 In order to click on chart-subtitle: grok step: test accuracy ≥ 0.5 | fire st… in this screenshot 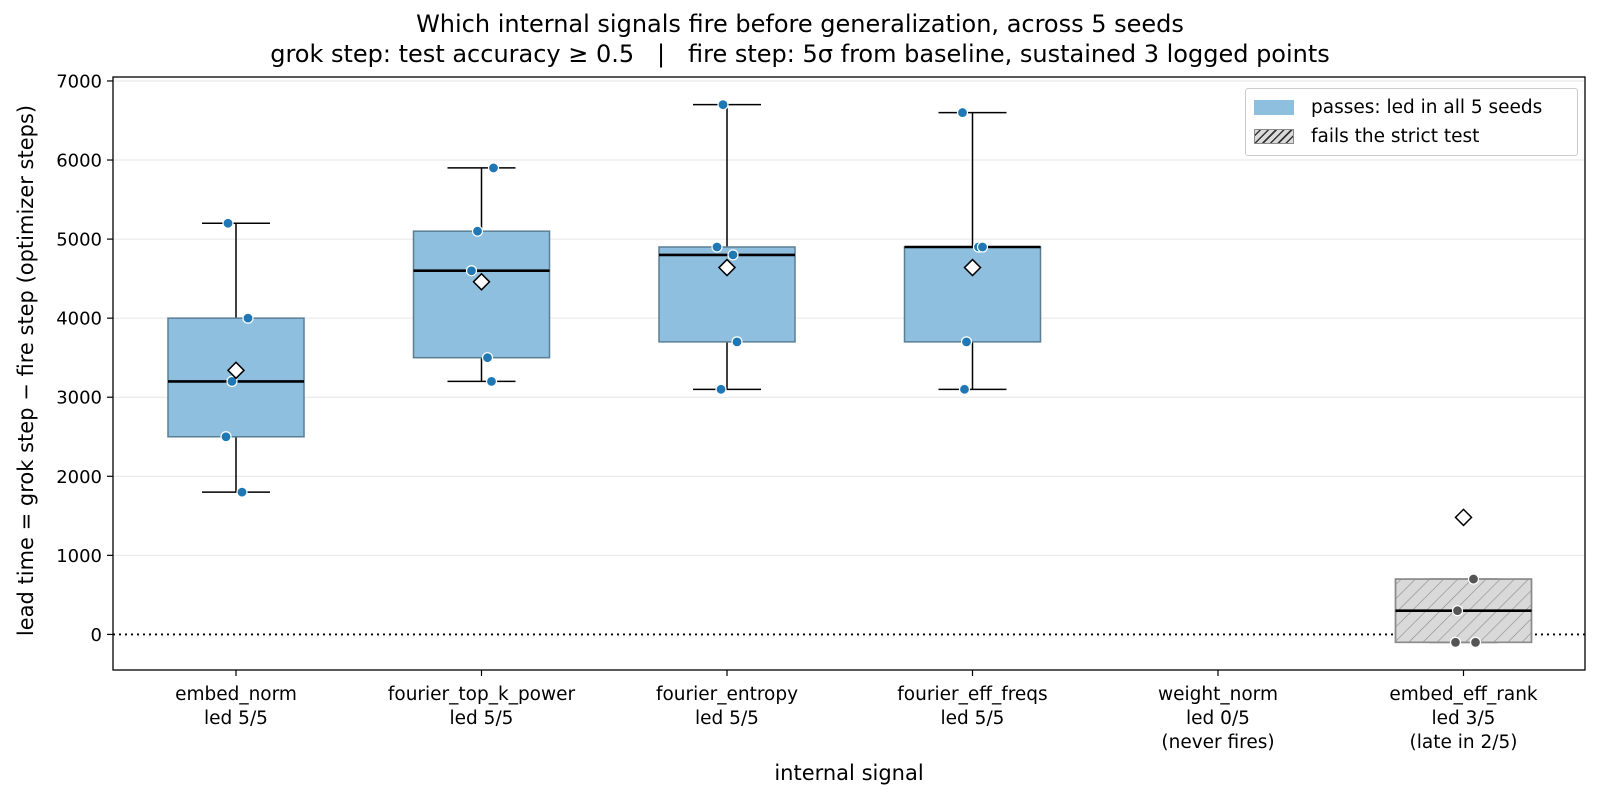, I will do `click(800, 54)`.